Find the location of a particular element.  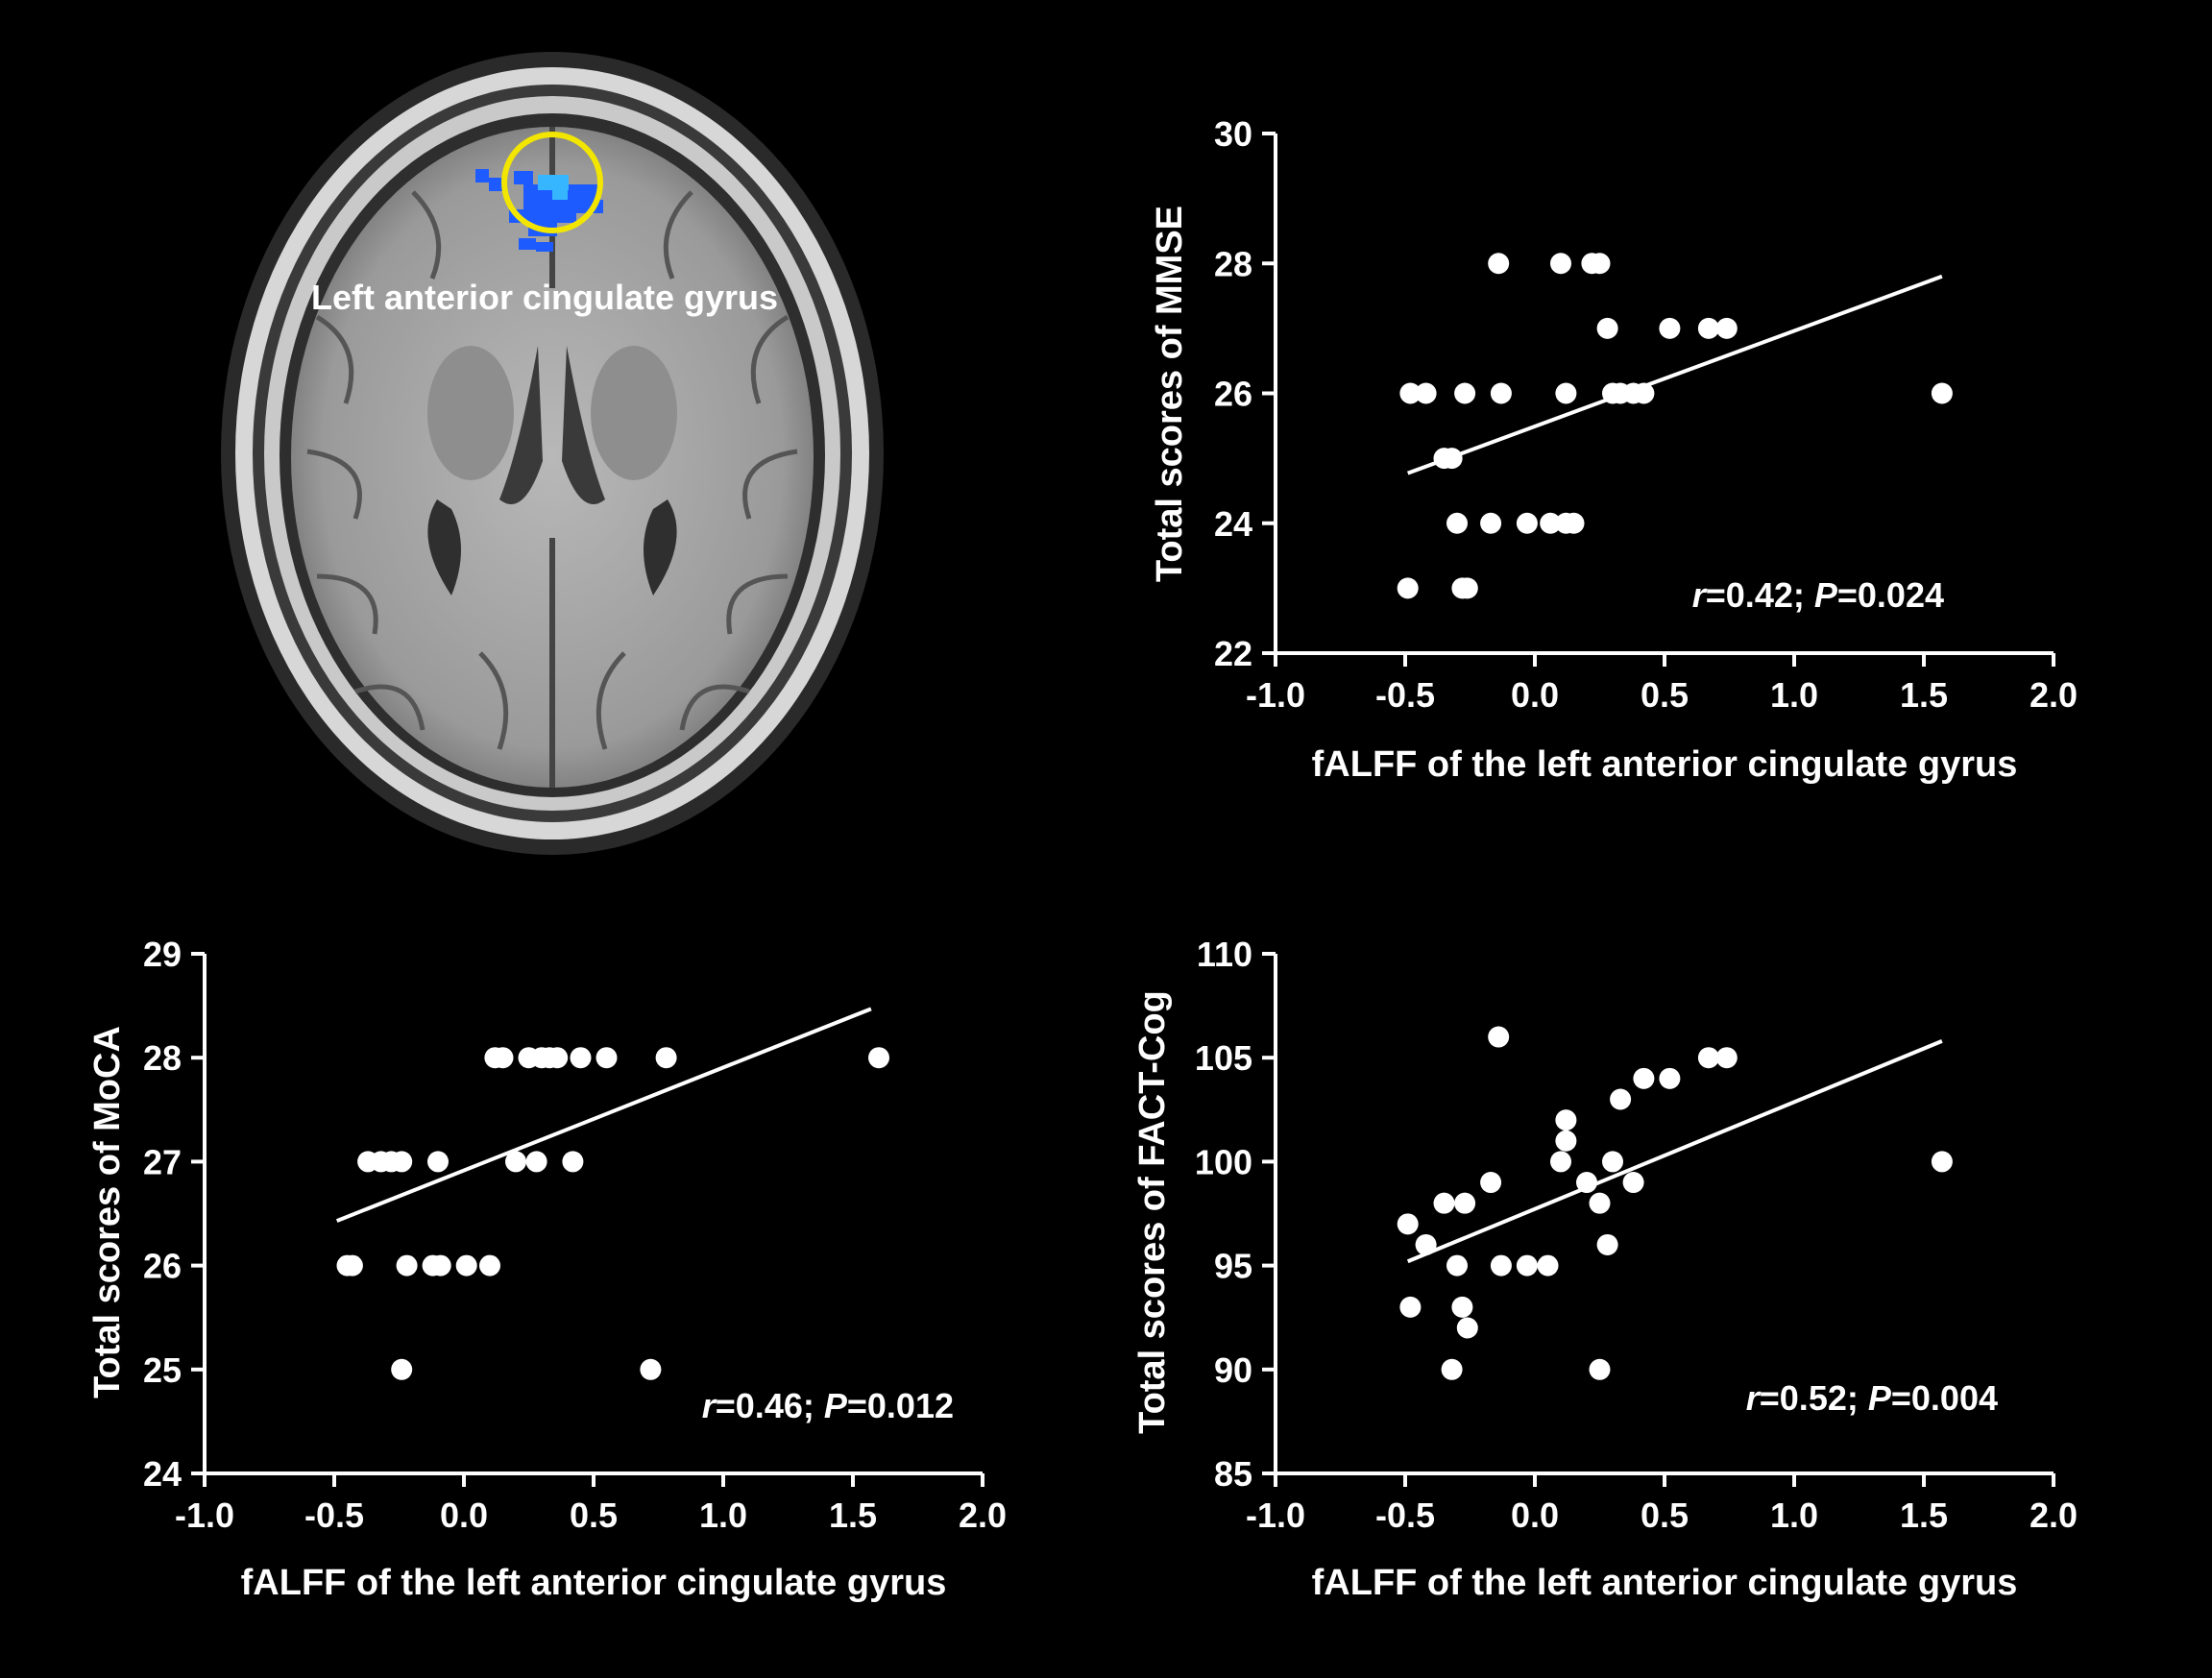

r-value: =0.46; is located at coordinates (770, 1405).